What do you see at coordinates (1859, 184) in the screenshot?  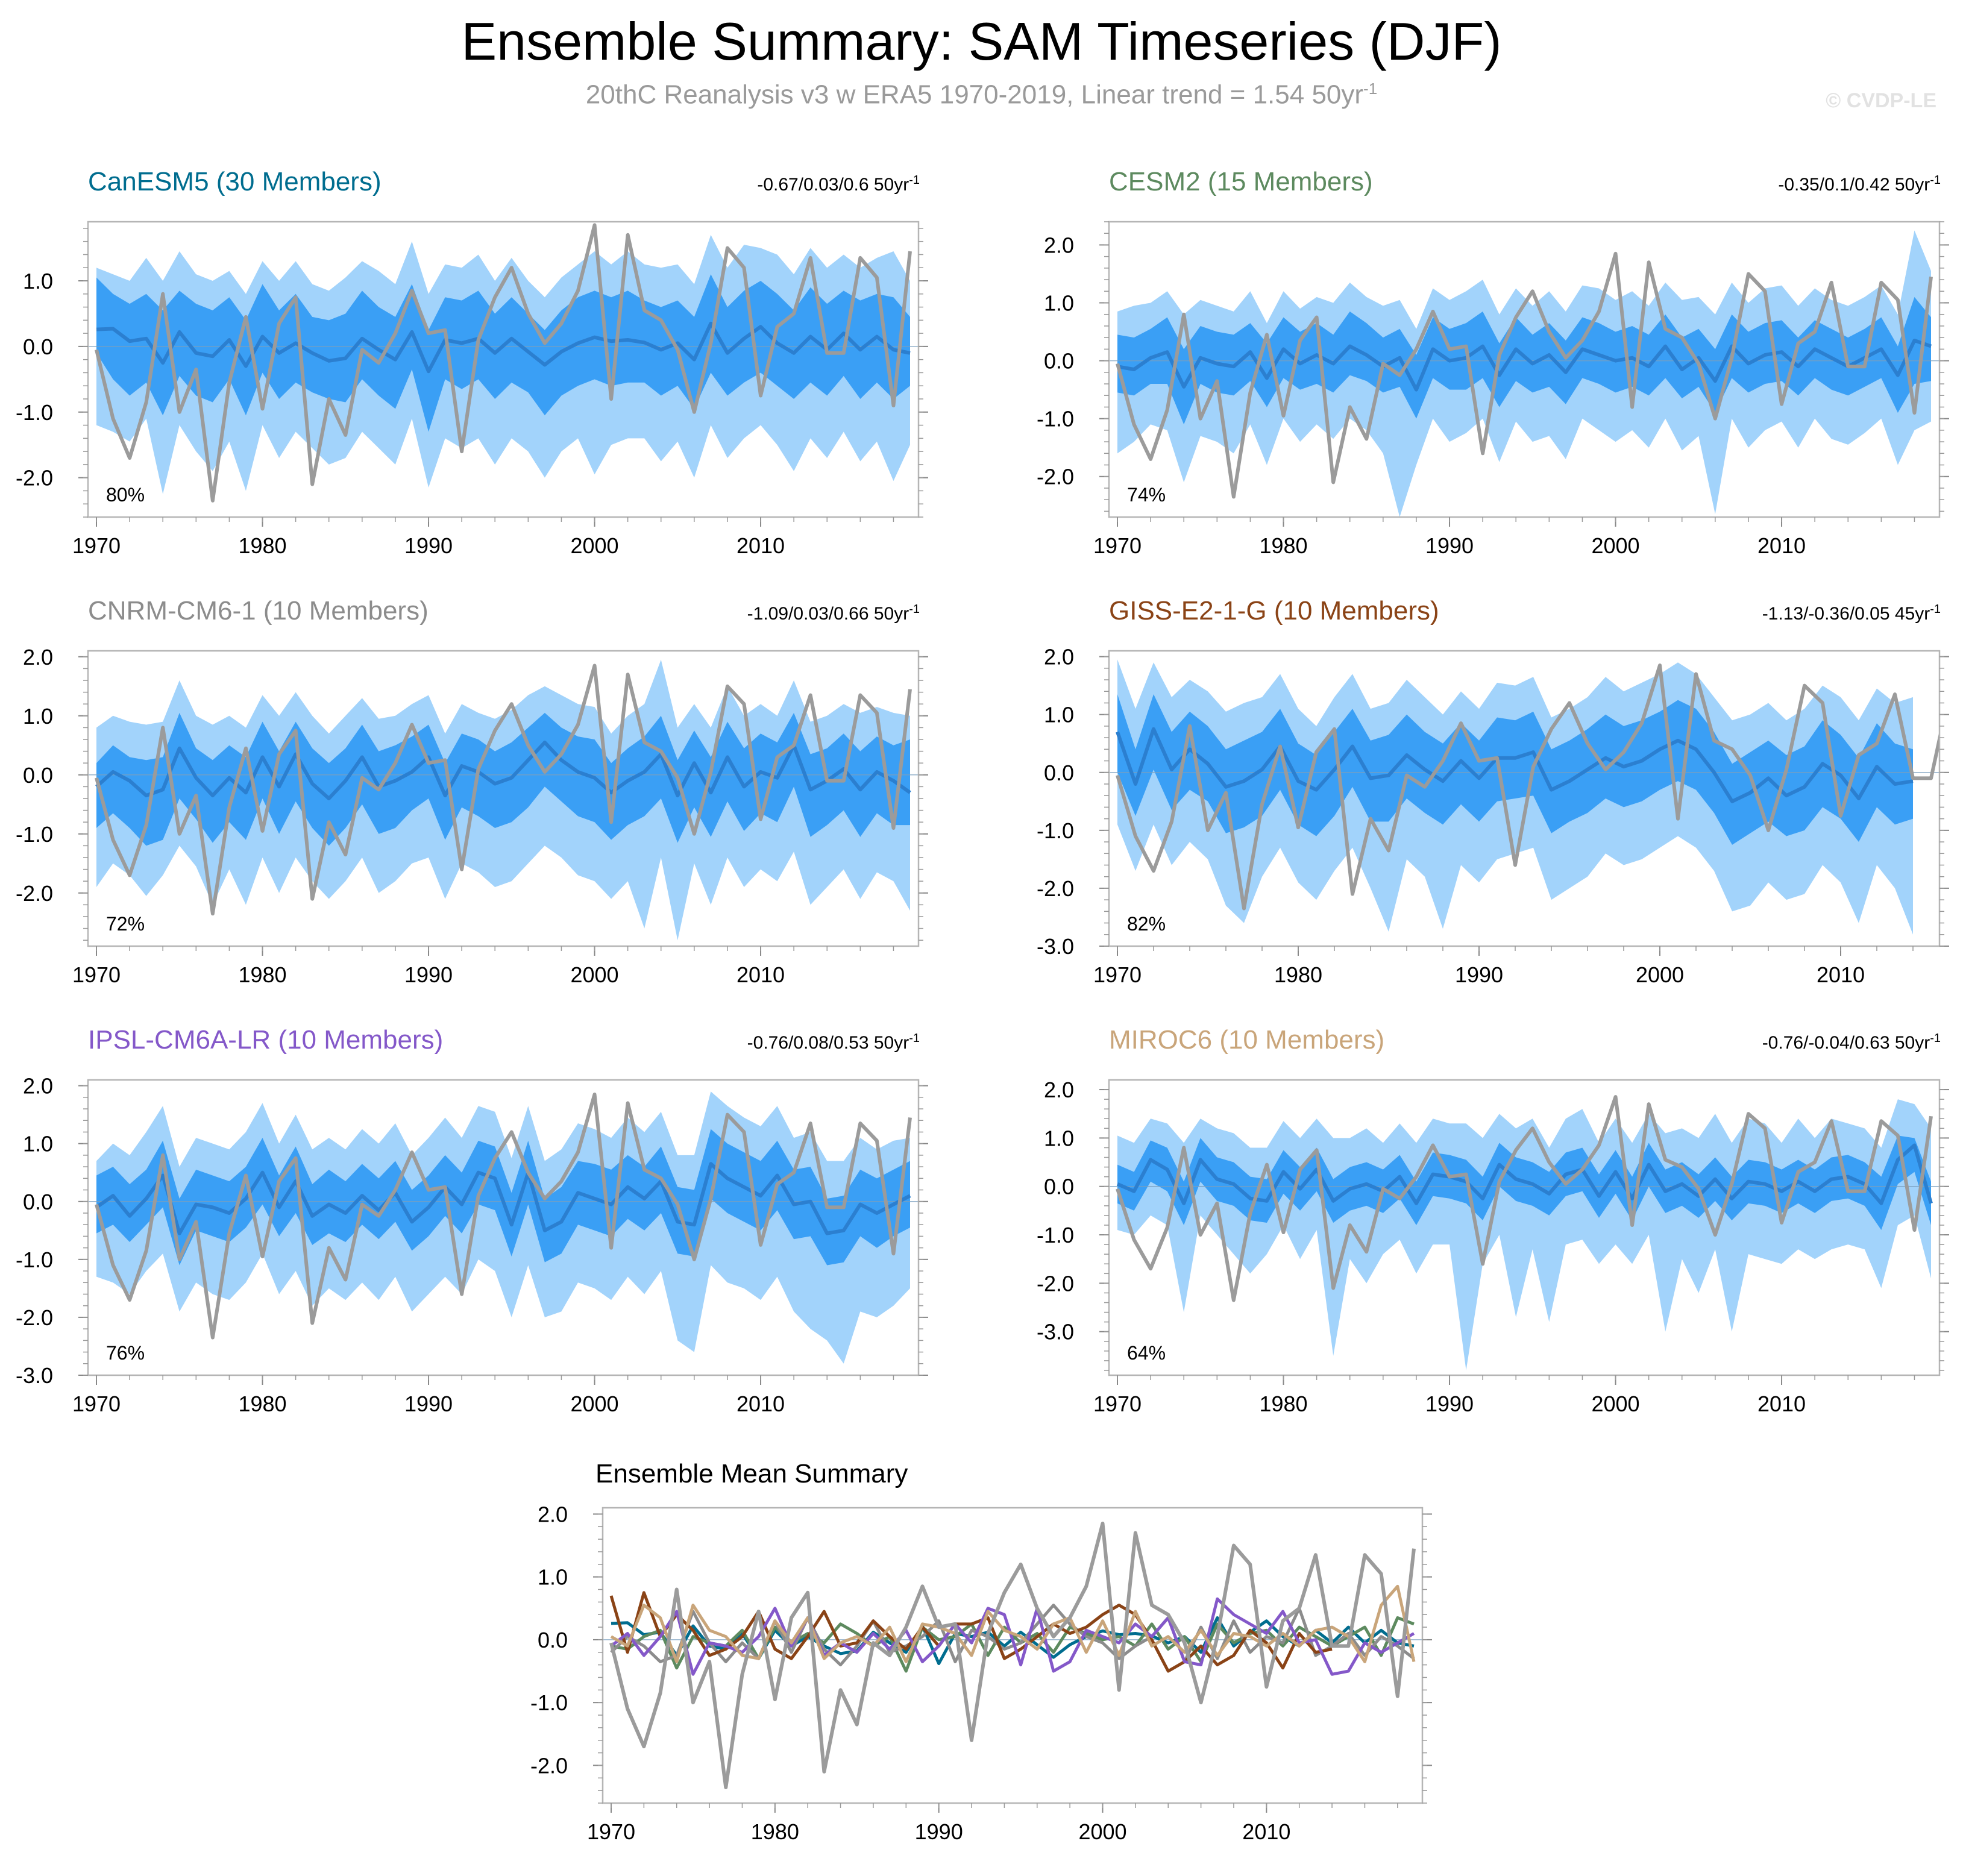 I see `trend-label: -0.35/0.1/0.42 50yr-1` at bounding box center [1859, 184].